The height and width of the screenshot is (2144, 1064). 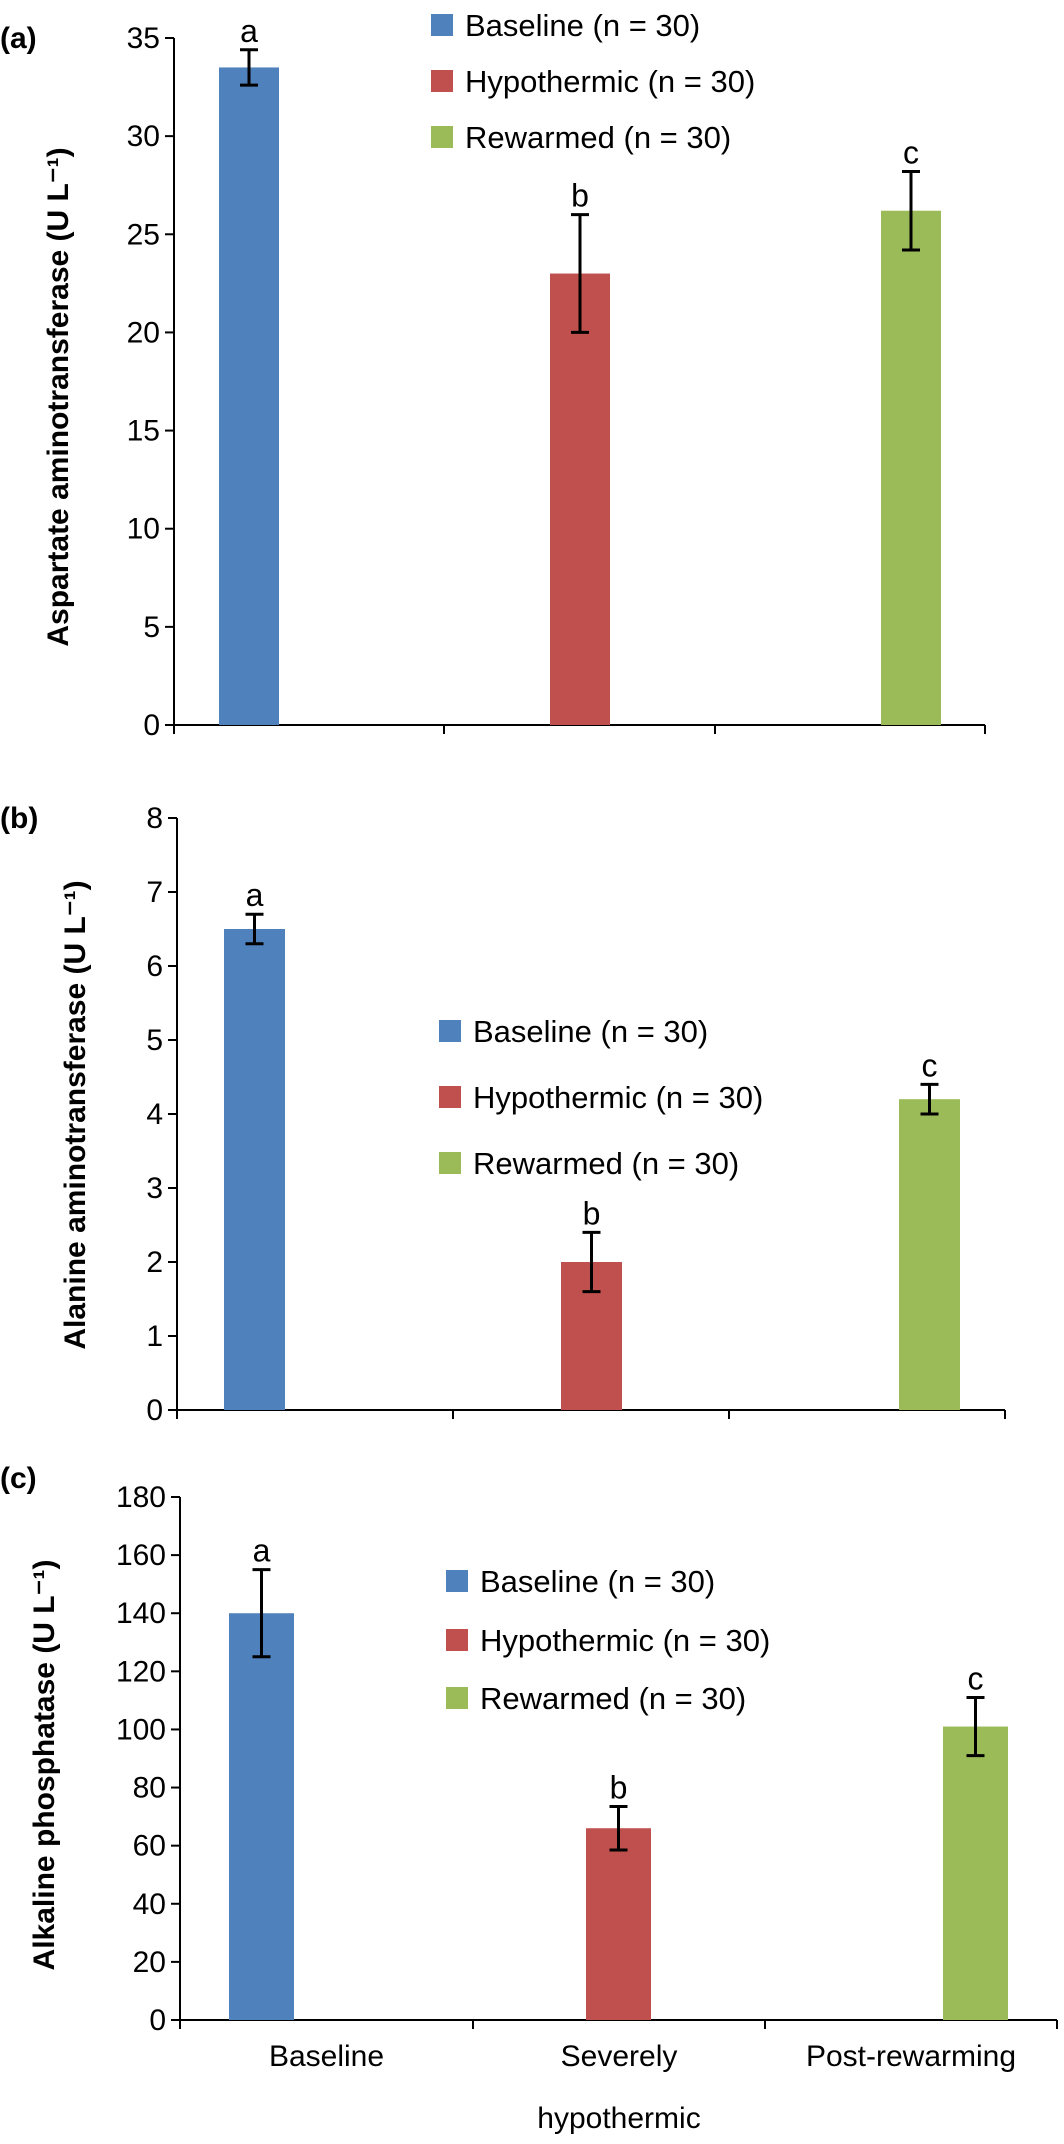 What do you see at coordinates (75, 1114) in the screenshot?
I see `y-axis-title: Alanine aminotransferase (U L⁻¹)` at bounding box center [75, 1114].